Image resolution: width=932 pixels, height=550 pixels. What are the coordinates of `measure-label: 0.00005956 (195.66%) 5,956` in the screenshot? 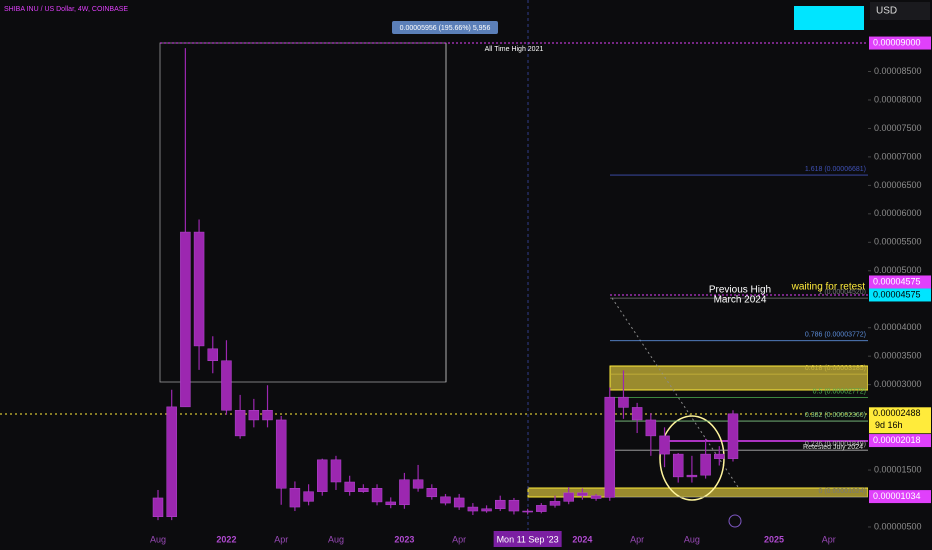 It's located at (445, 28).